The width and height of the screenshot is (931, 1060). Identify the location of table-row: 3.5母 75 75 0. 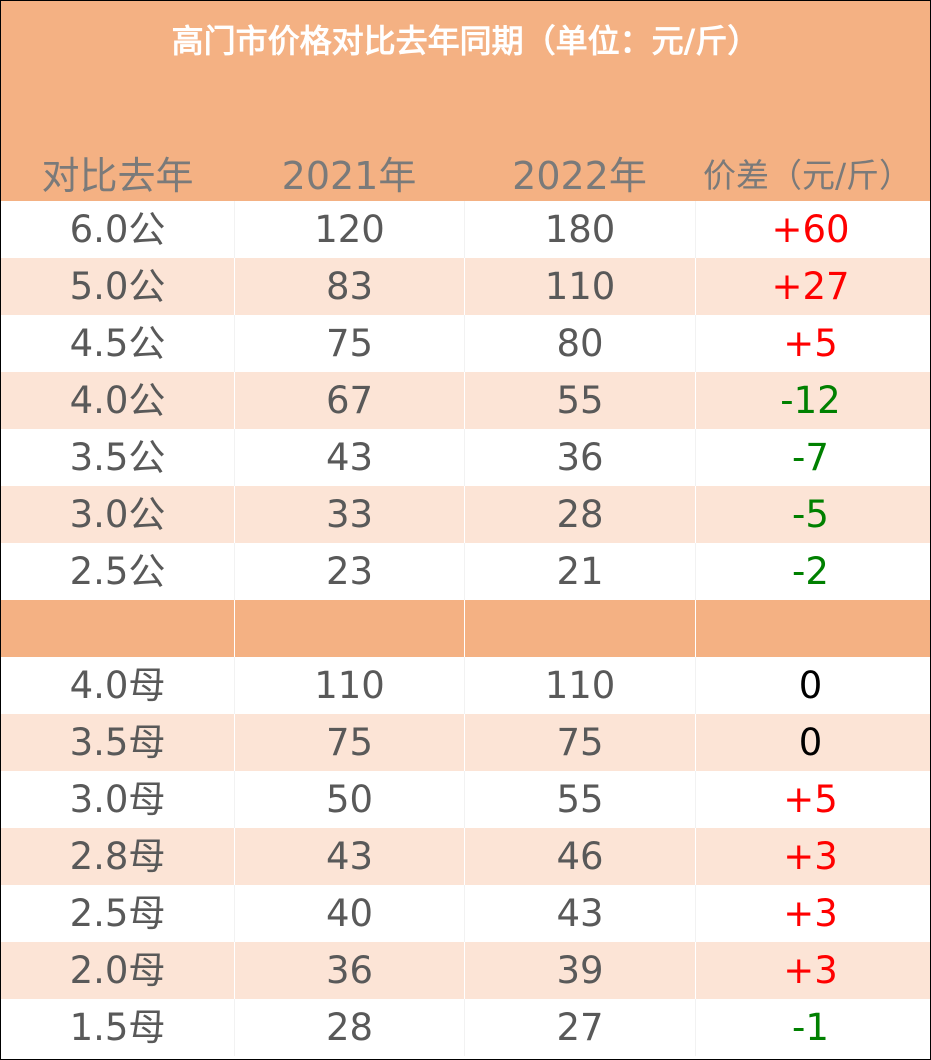
(465, 742).